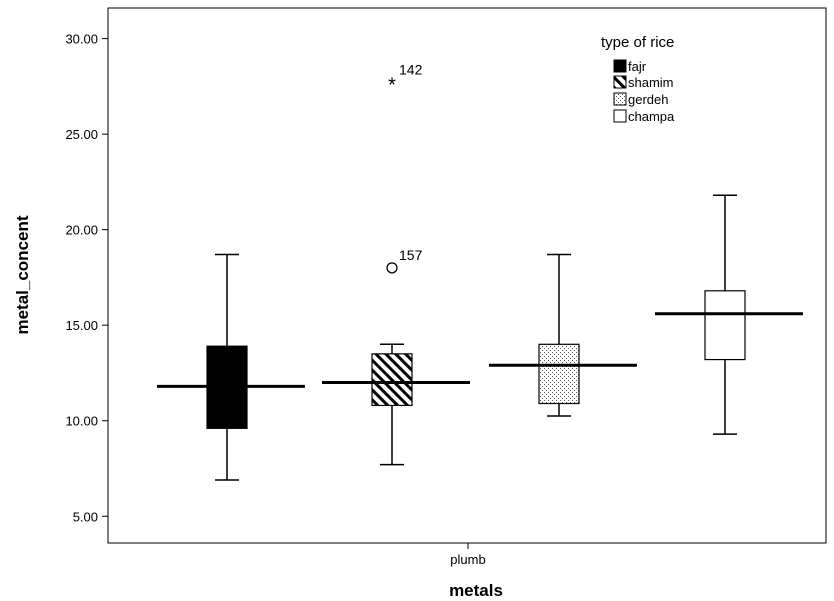  What do you see at coordinates (81, 325) in the screenshot?
I see `y-tick-label: 15.00` at bounding box center [81, 325].